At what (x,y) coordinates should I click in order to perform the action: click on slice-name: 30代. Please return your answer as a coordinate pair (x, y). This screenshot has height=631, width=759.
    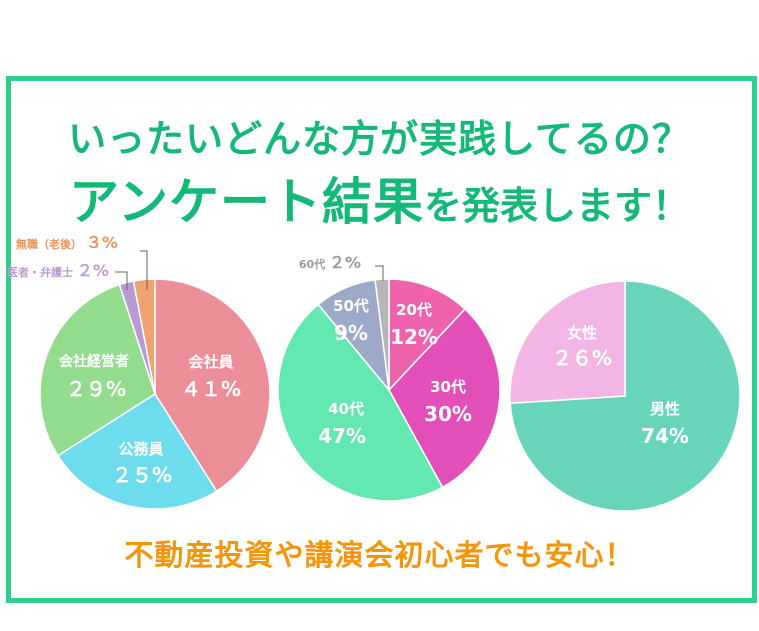
    Looking at the image, I should click on (448, 387).